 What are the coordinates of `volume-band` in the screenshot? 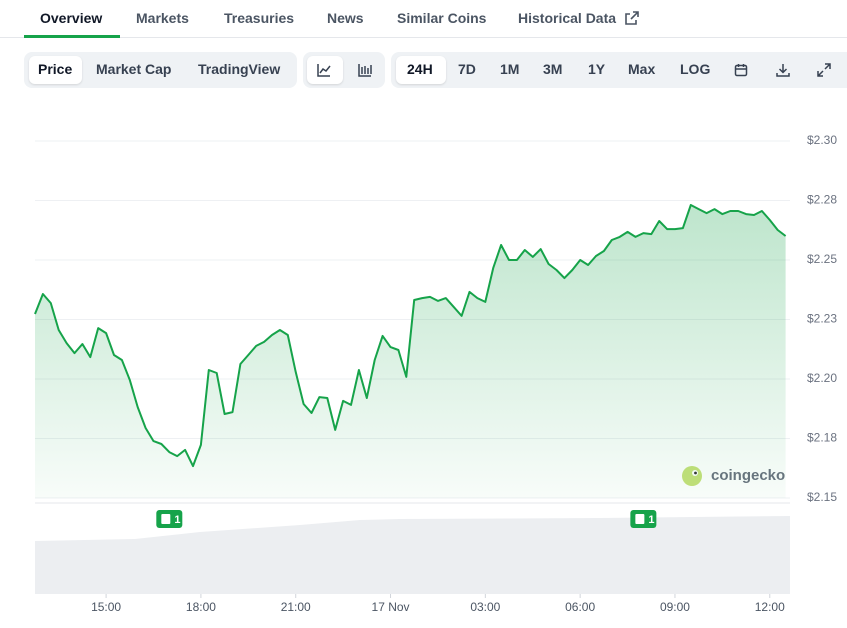 It's located at (412, 555).